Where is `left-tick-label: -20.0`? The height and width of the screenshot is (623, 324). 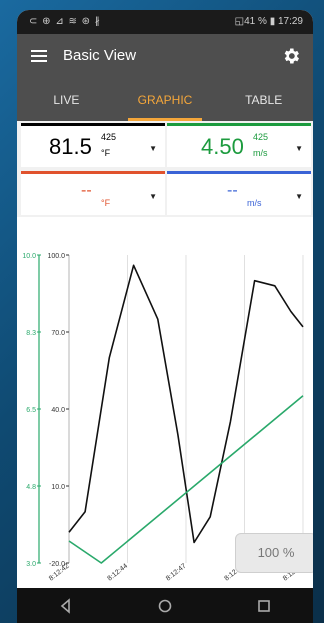 left-tick-label: -20.0 is located at coordinates (57, 564).